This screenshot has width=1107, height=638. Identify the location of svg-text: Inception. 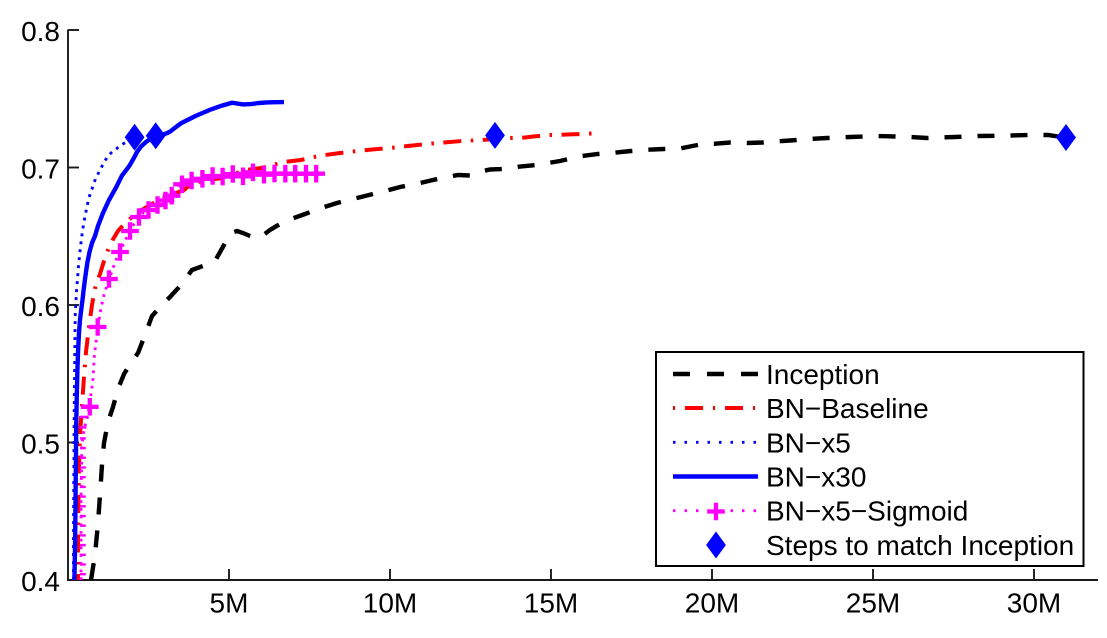
(823, 374).